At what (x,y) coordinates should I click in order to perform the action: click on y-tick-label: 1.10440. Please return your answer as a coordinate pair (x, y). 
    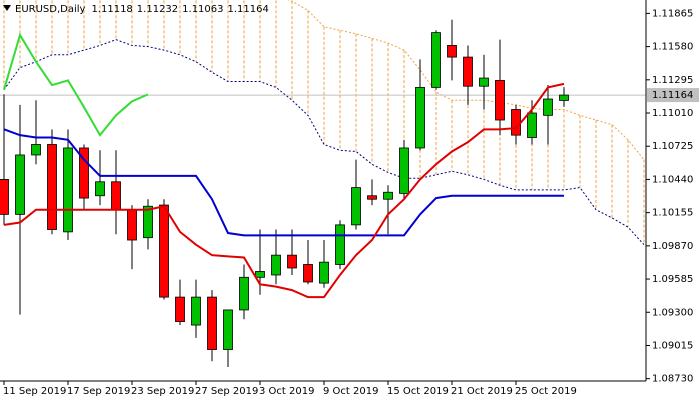
    Looking at the image, I should click on (672, 179).